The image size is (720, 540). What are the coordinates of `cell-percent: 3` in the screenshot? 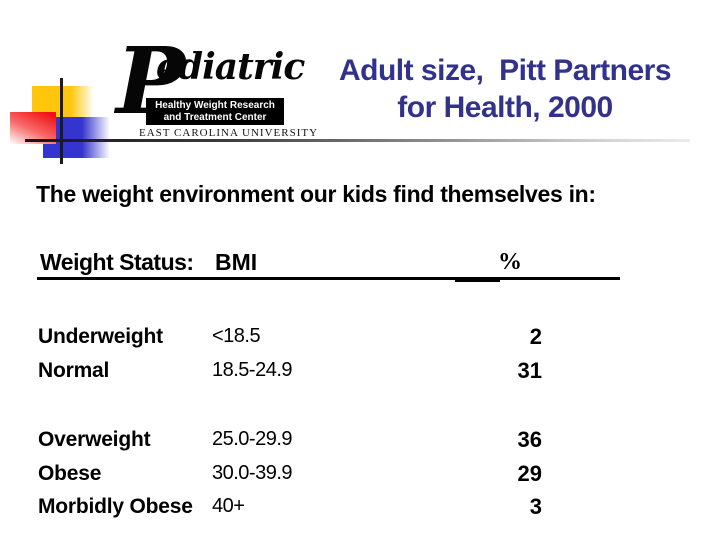 It's located at (535, 506).